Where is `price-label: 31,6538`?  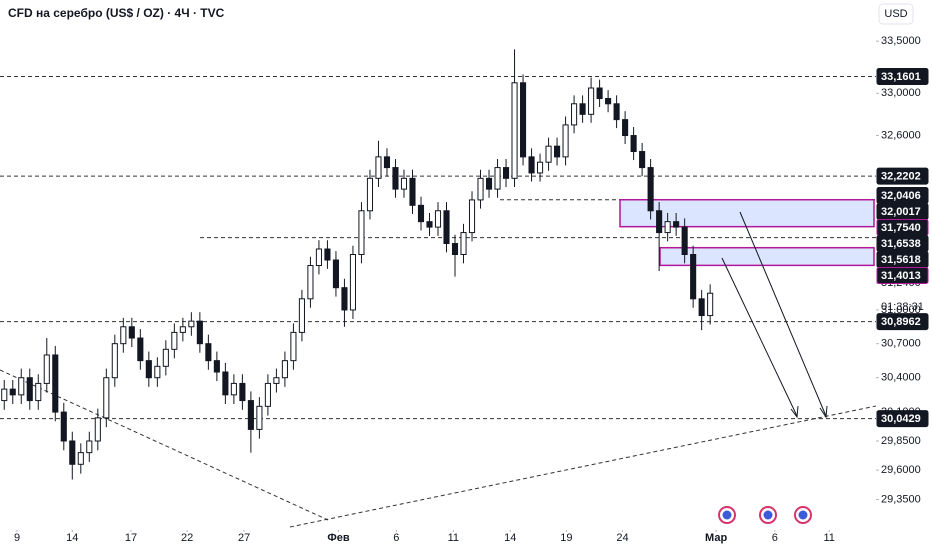 price-label: 31,6538 is located at coordinates (901, 244).